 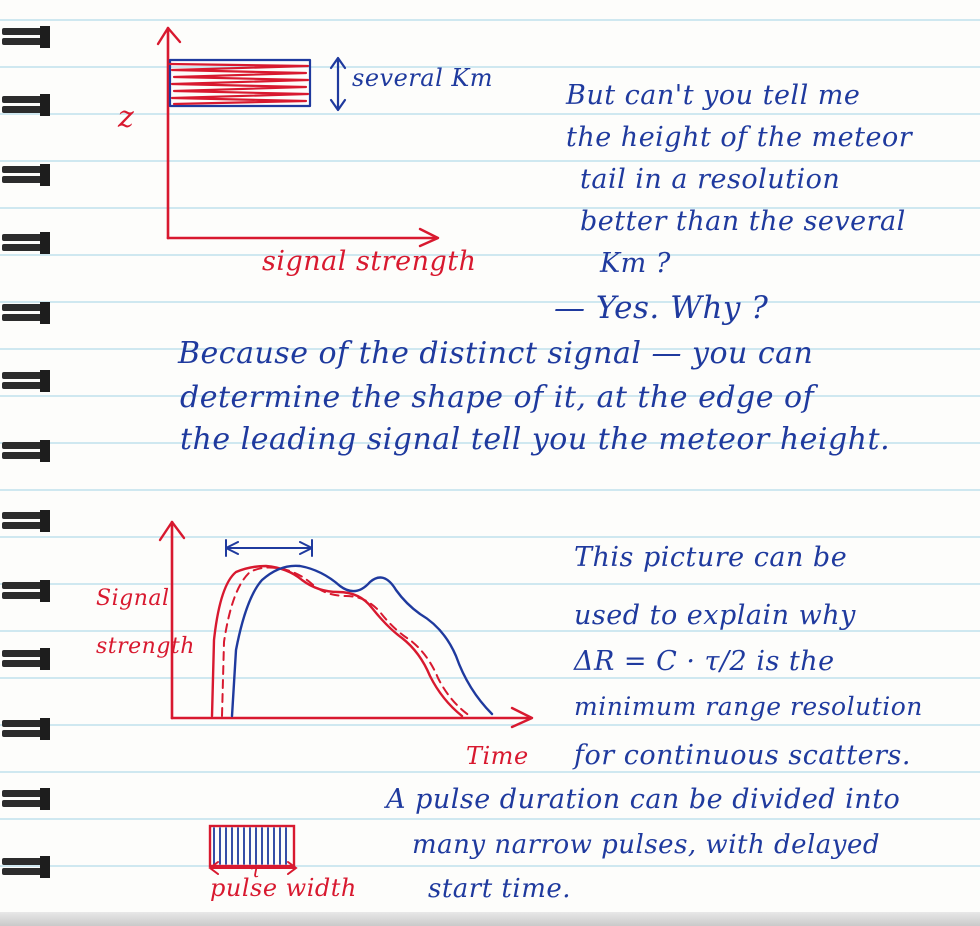 I want to click on signal-curve-last, so click(x=362, y=641).